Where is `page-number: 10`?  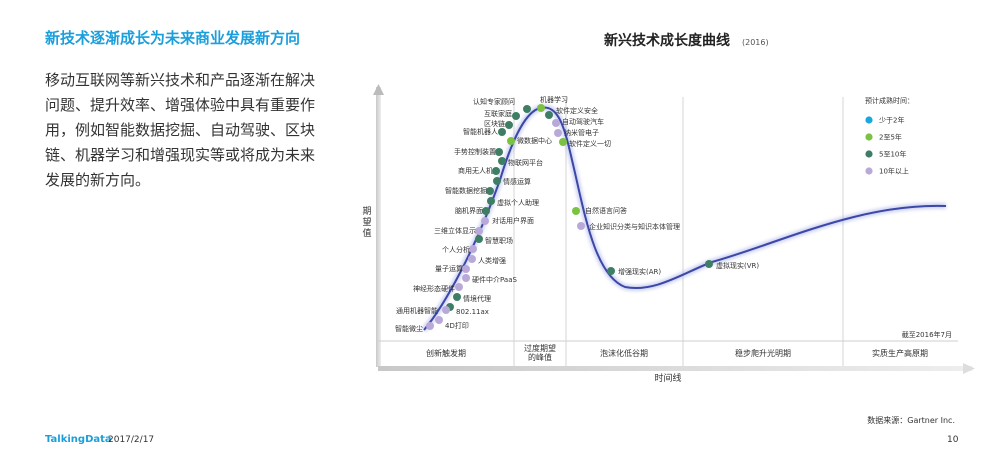
page-number: 10 is located at coordinates (953, 440).